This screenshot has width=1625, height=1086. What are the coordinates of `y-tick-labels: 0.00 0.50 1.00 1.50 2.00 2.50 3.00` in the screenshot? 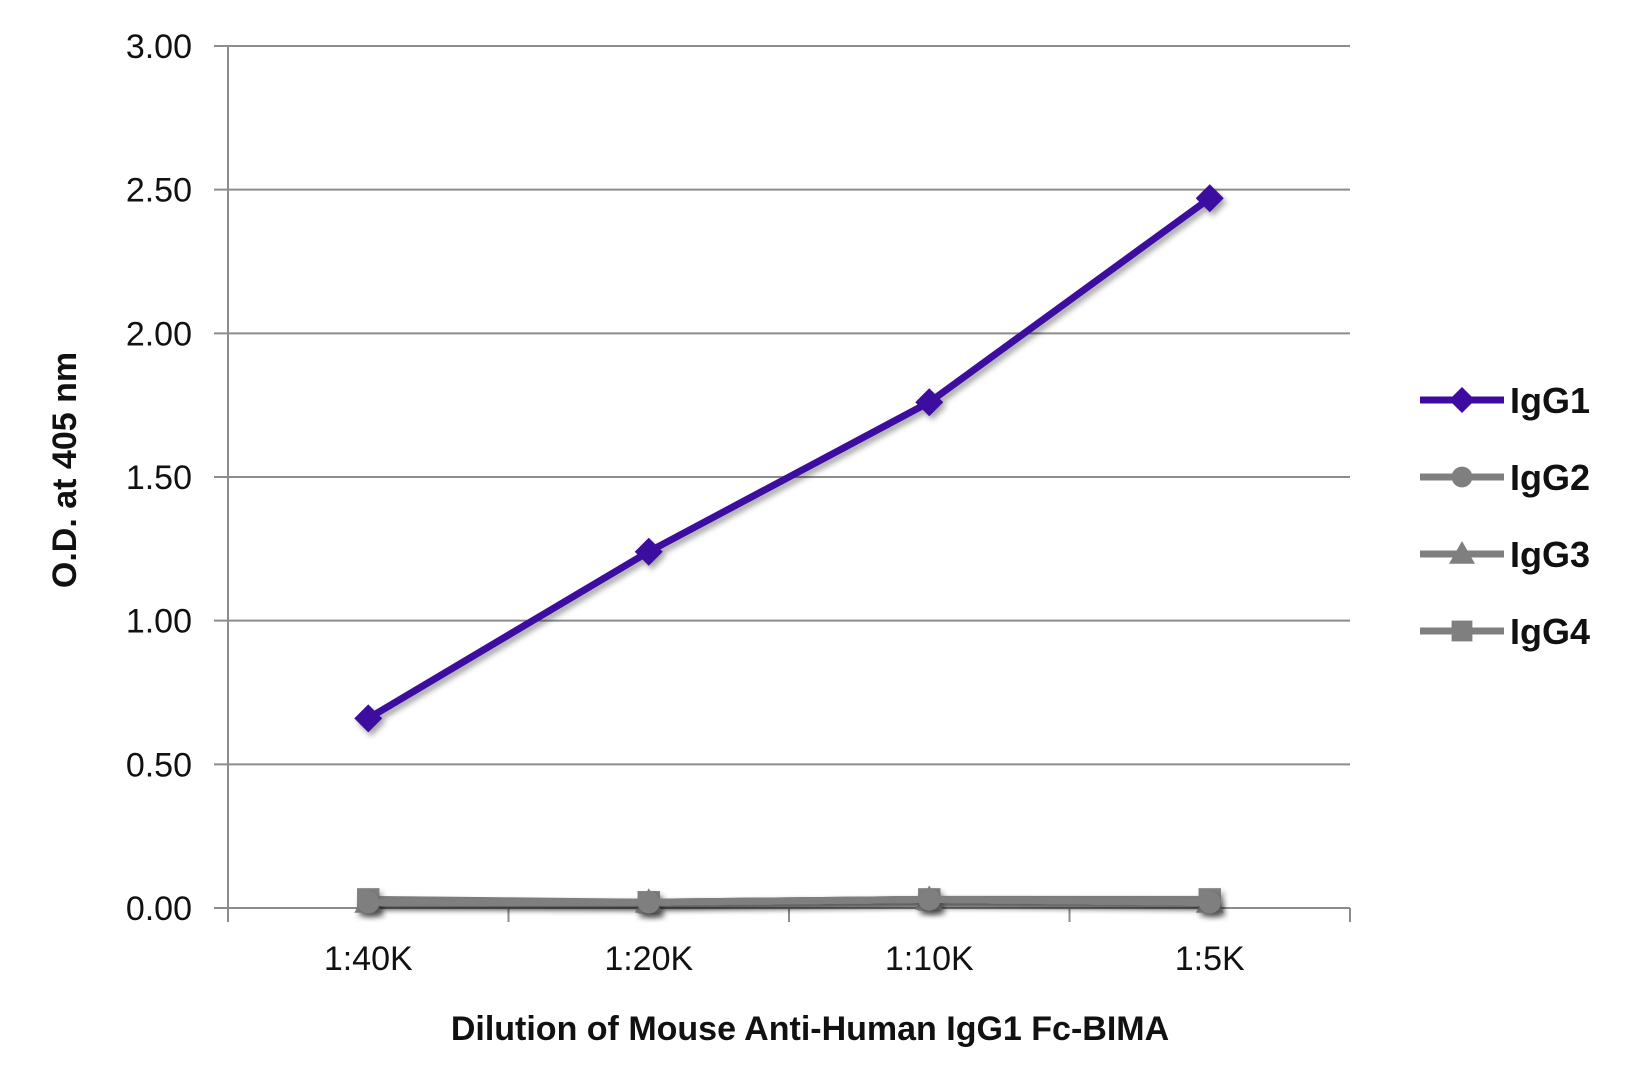 It's located at (159, 478).